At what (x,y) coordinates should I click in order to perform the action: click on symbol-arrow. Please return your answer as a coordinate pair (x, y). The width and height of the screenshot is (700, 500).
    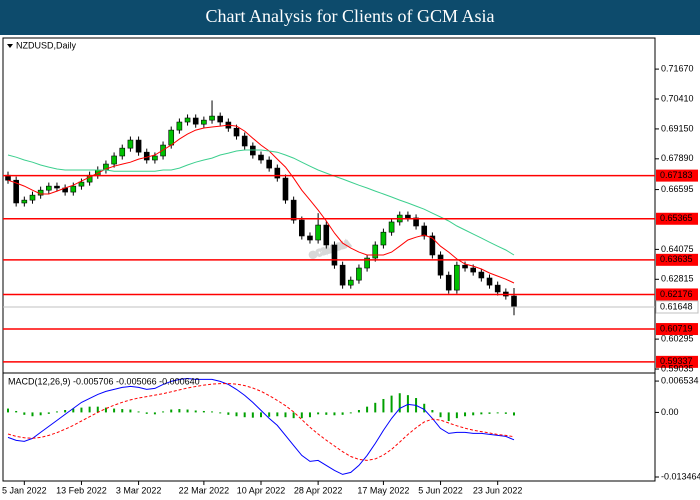
    Looking at the image, I should click on (10, 46).